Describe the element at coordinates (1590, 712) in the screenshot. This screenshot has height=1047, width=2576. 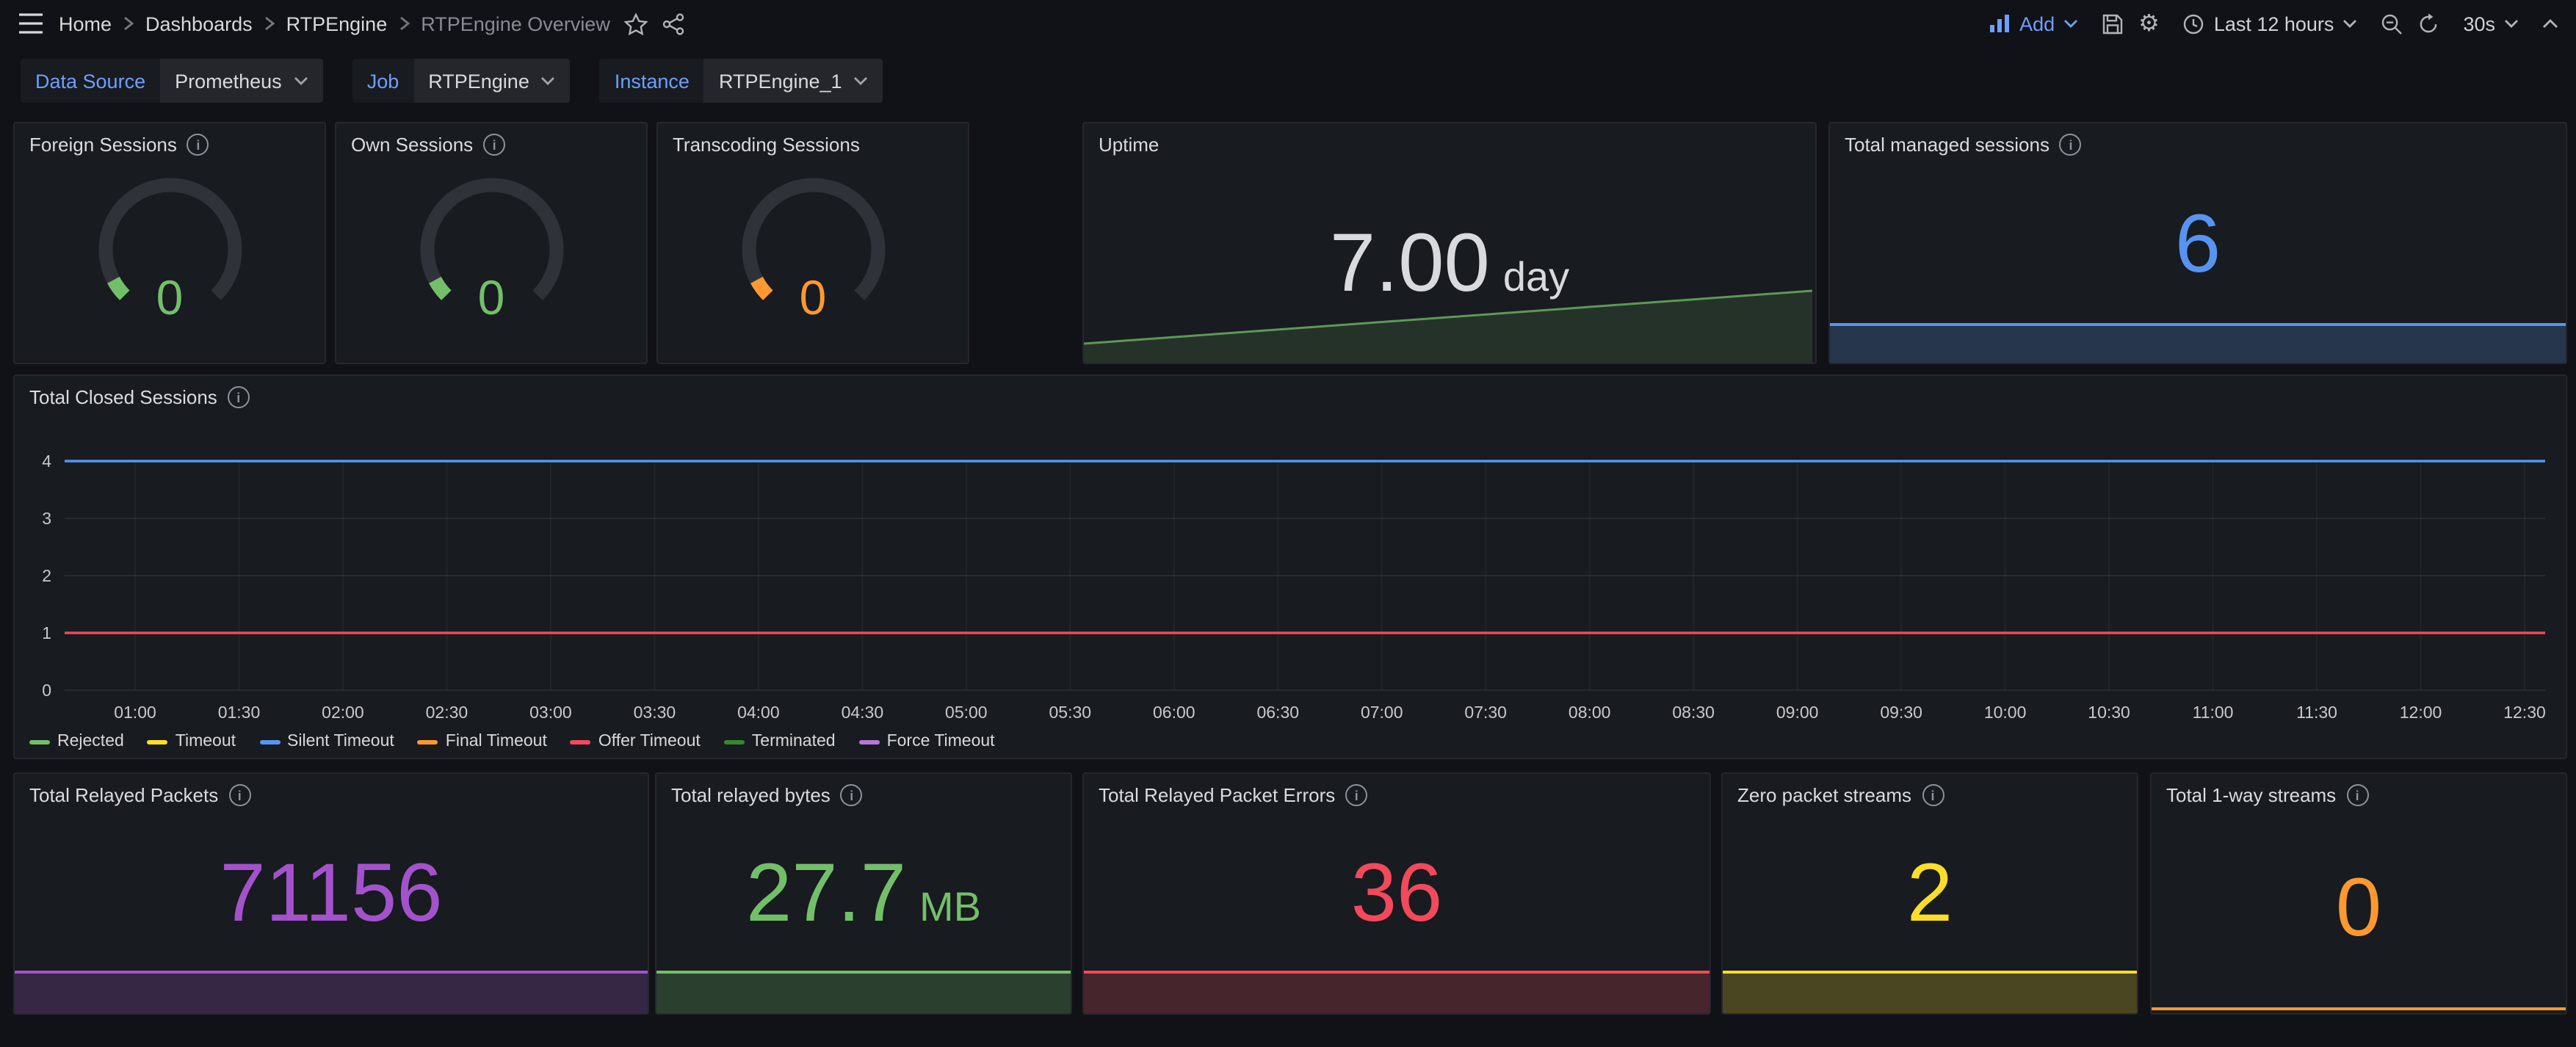
I see `svg-text: 08:00` at that location.